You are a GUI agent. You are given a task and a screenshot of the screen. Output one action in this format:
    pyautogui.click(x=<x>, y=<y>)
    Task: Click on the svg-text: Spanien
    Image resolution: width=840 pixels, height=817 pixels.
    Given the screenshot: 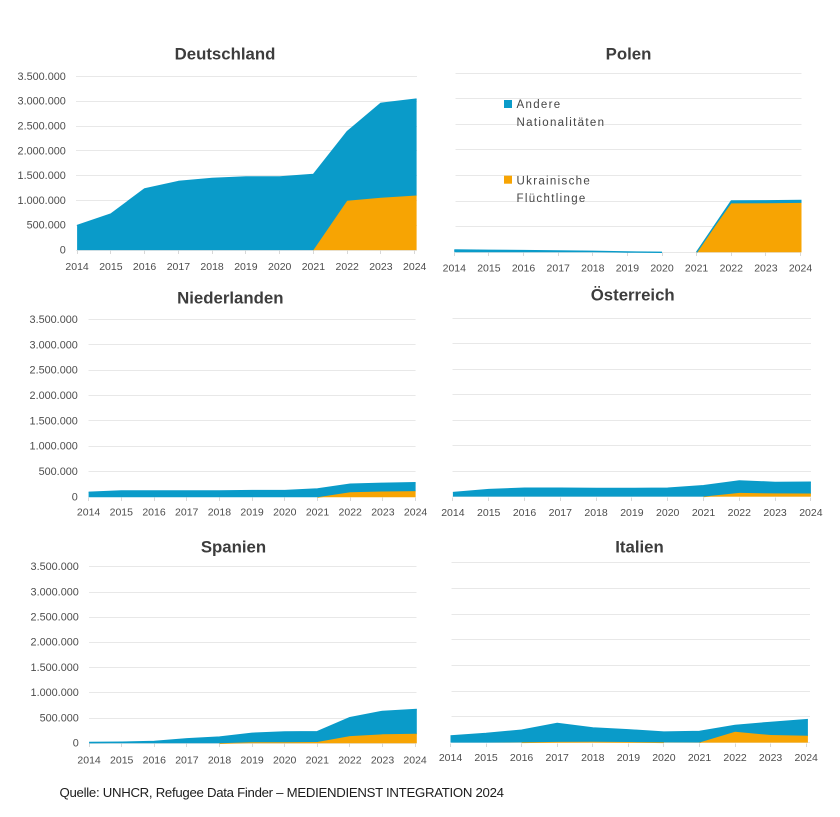 What is the action you would take?
    pyautogui.click(x=233, y=546)
    